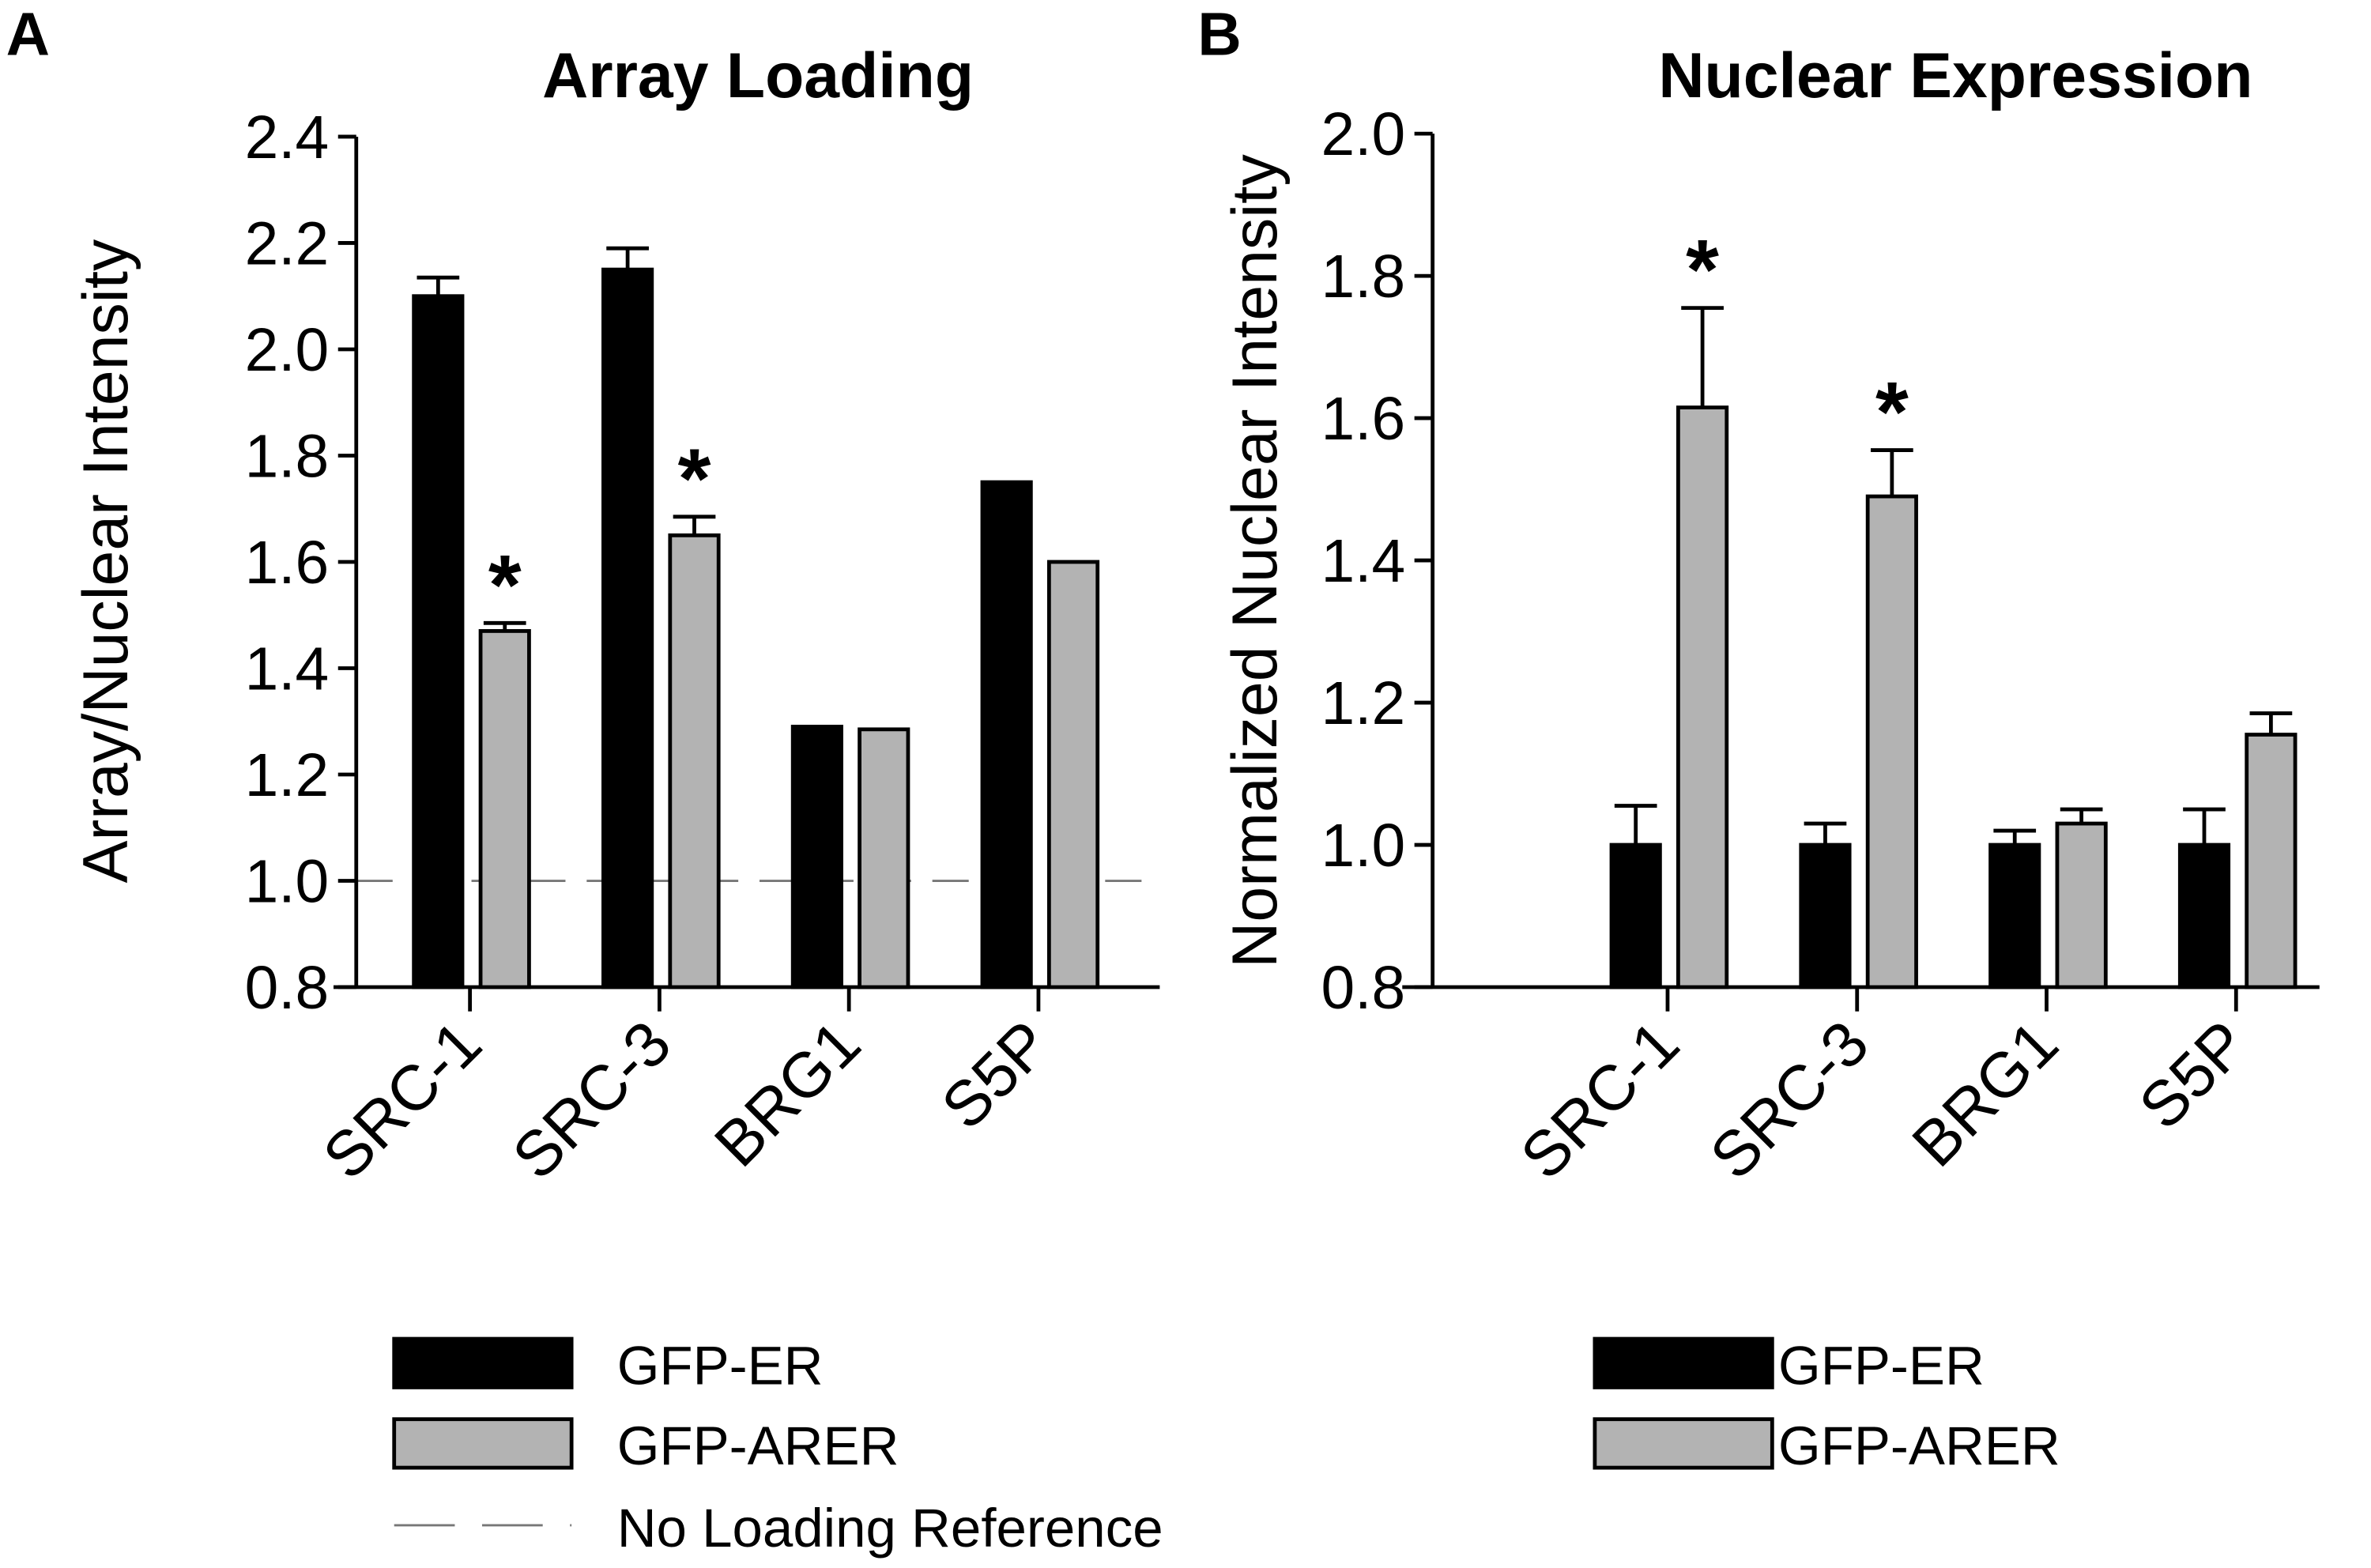 The image size is (2371, 1568). What do you see at coordinates (287, 244) in the screenshot?
I see `y-tick-label: 2.2` at bounding box center [287, 244].